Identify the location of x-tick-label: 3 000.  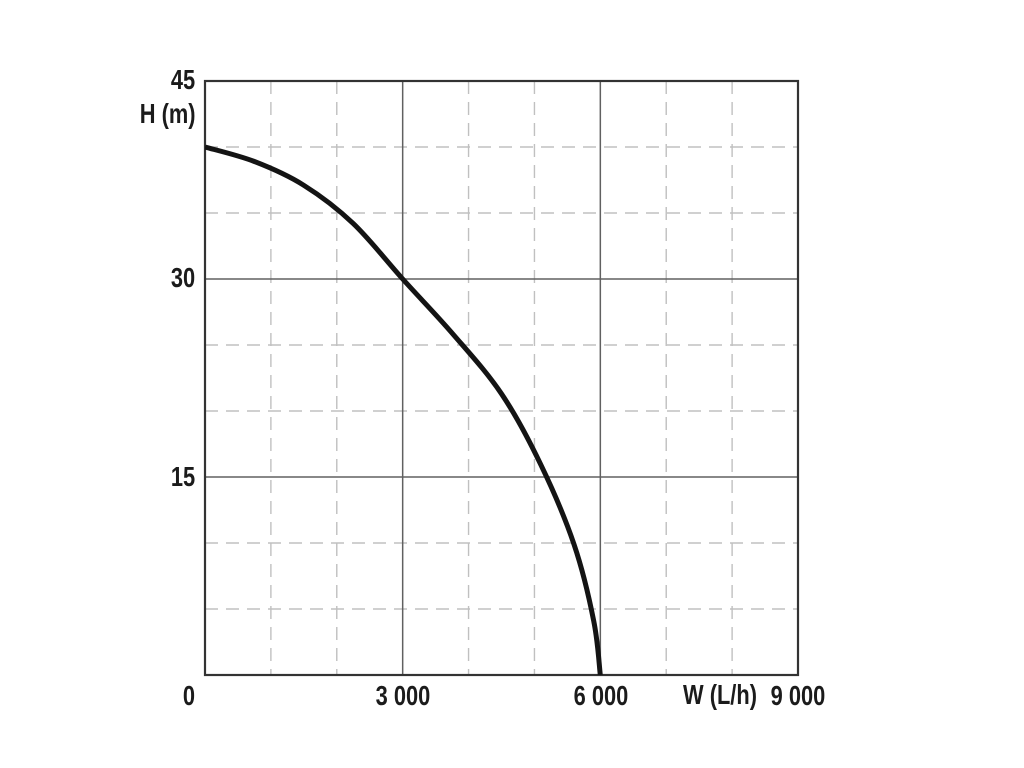
(403, 695).